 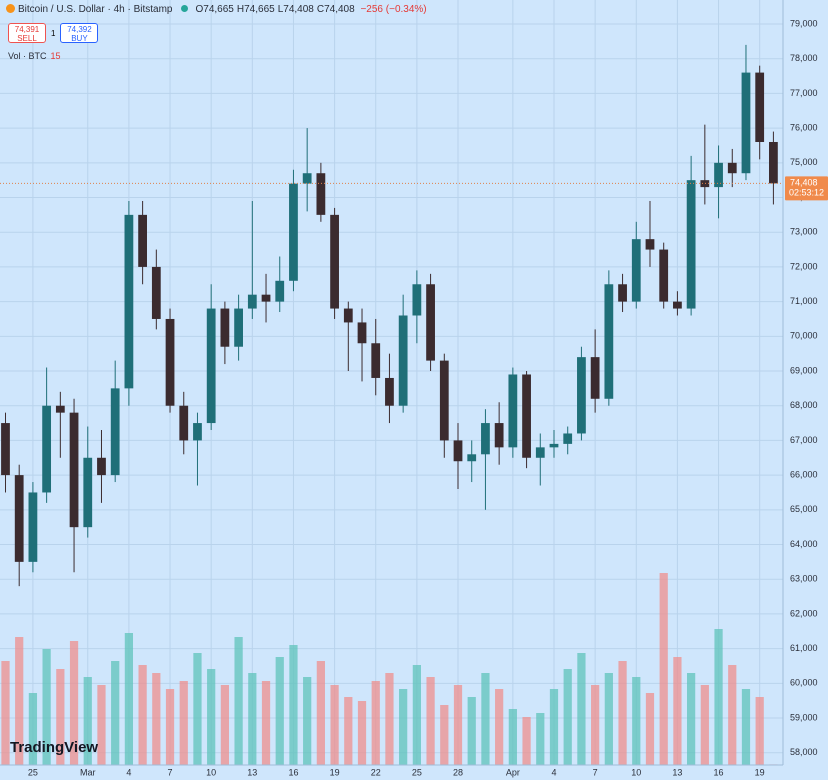 What do you see at coordinates (184, 8) in the screenshot?
I see `live-dot` at bounding box center [184, 8].